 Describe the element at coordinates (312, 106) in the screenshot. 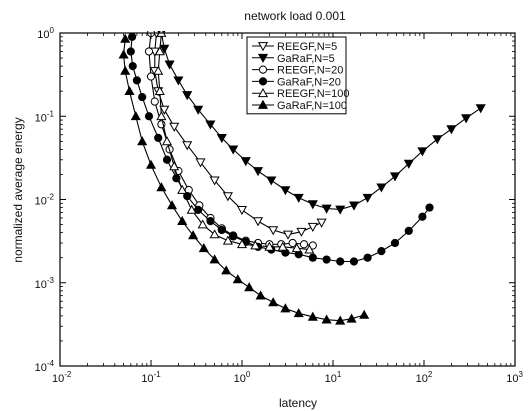

I see `legend-entry-label: GaRaF,N=100` at that location.